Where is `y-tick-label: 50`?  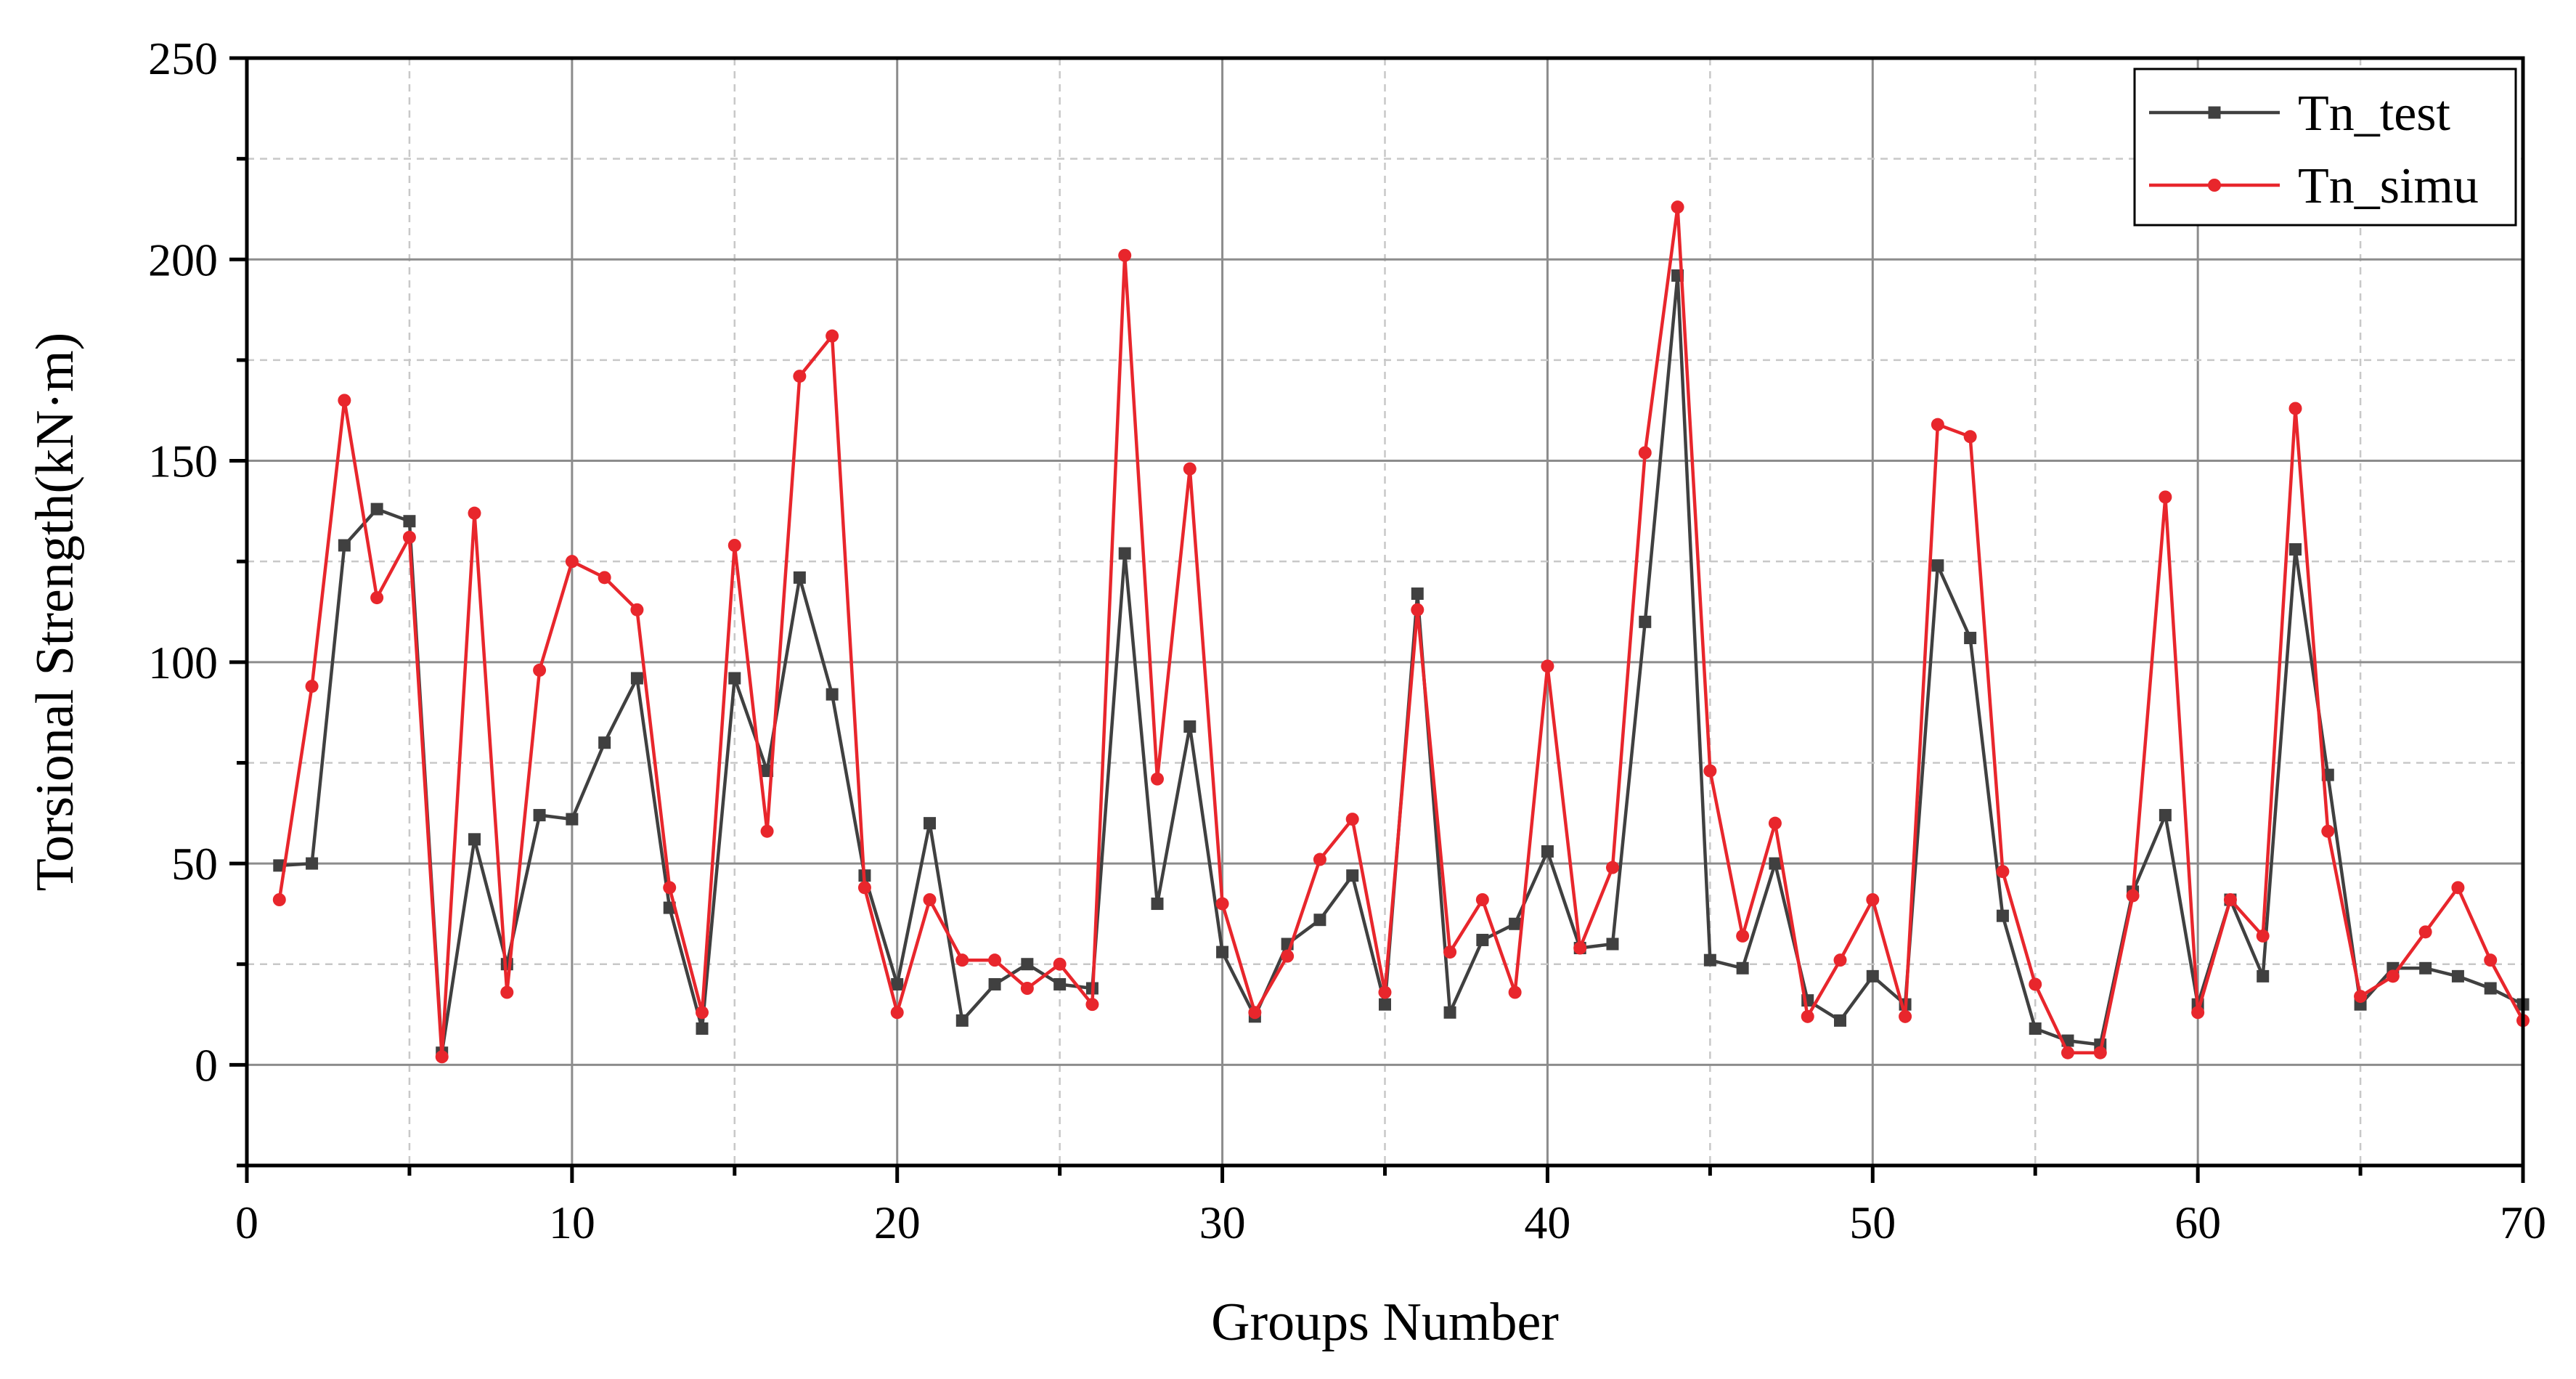
y-tick-label: 50 is located at coordinates (194, 864).